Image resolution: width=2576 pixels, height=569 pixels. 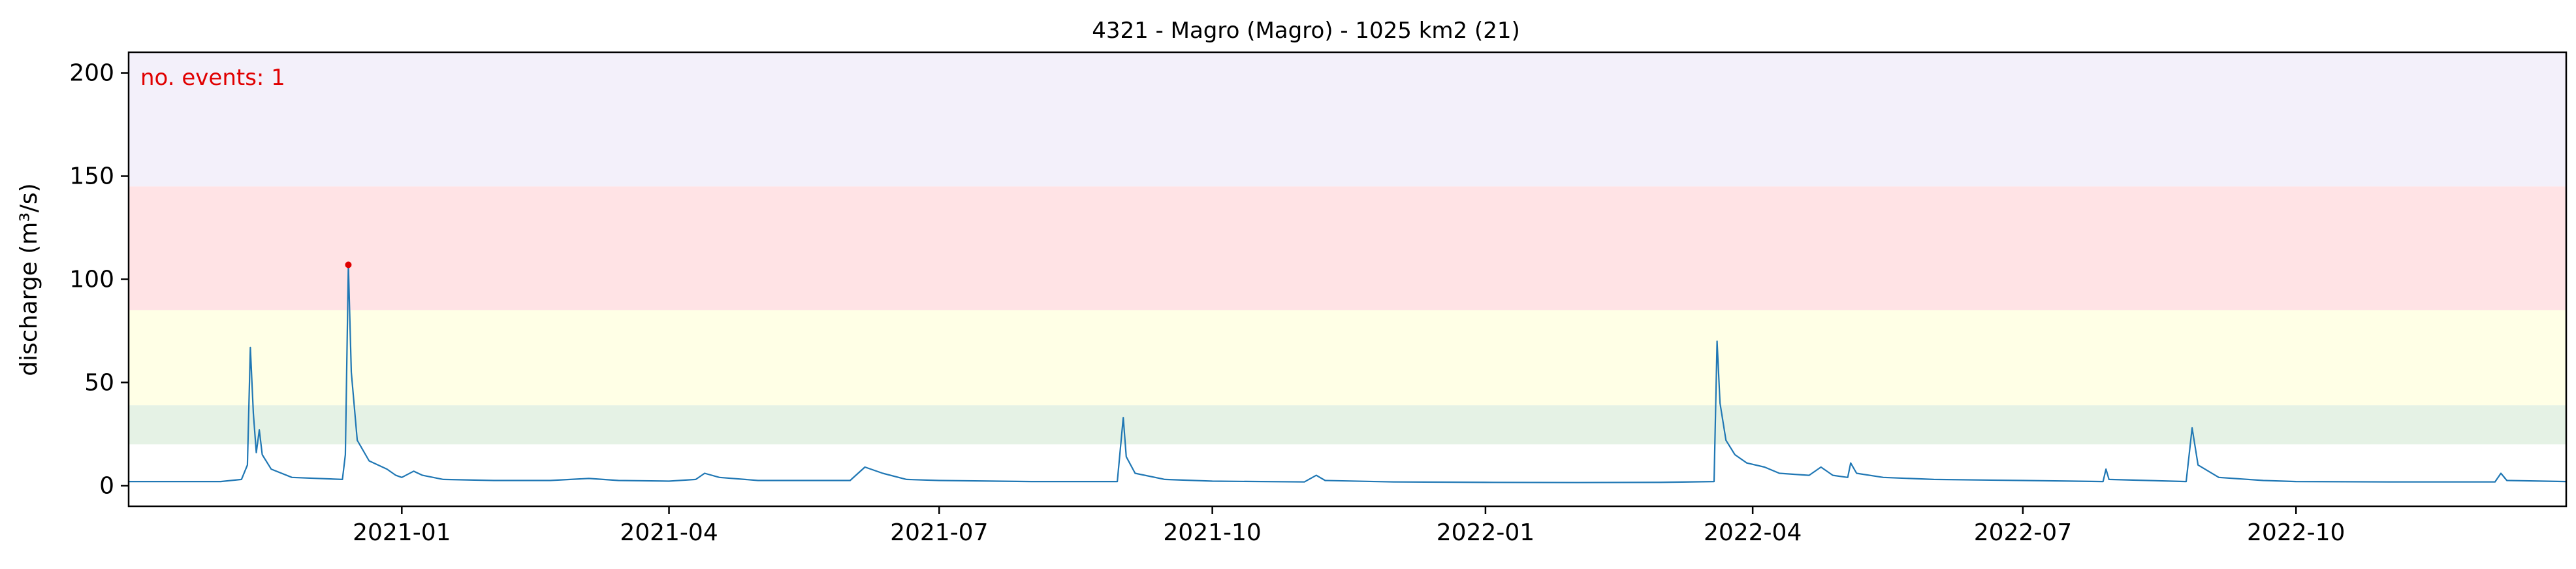 What do you see at coordinates (1212, 532) in the screenshot?
I see `x-tick-label-3: 2021-10` at bounding box center [1212, 532].